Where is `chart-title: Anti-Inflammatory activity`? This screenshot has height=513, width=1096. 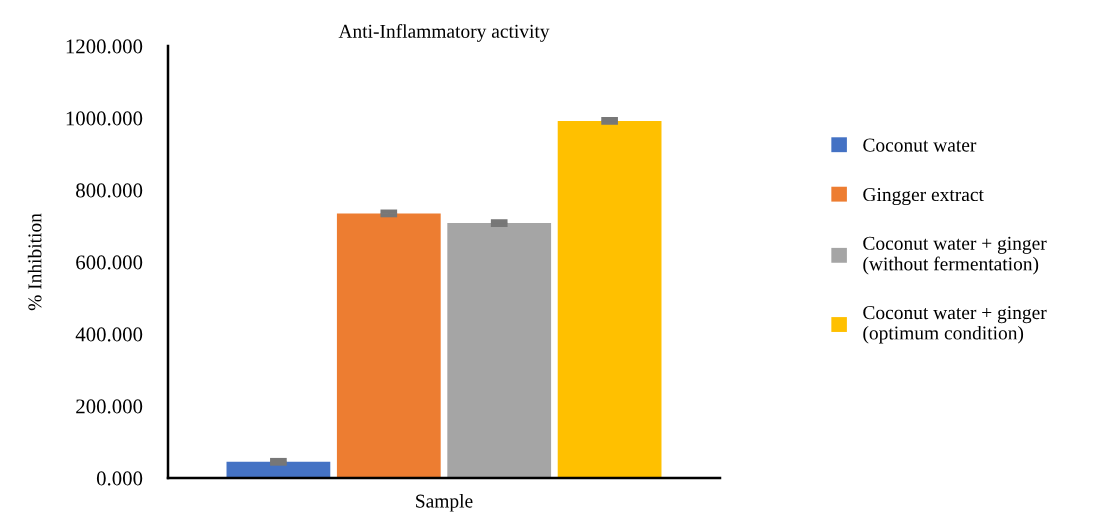 chart-title: Anti-Inflammatory activity is located at coordinates (444, 32).